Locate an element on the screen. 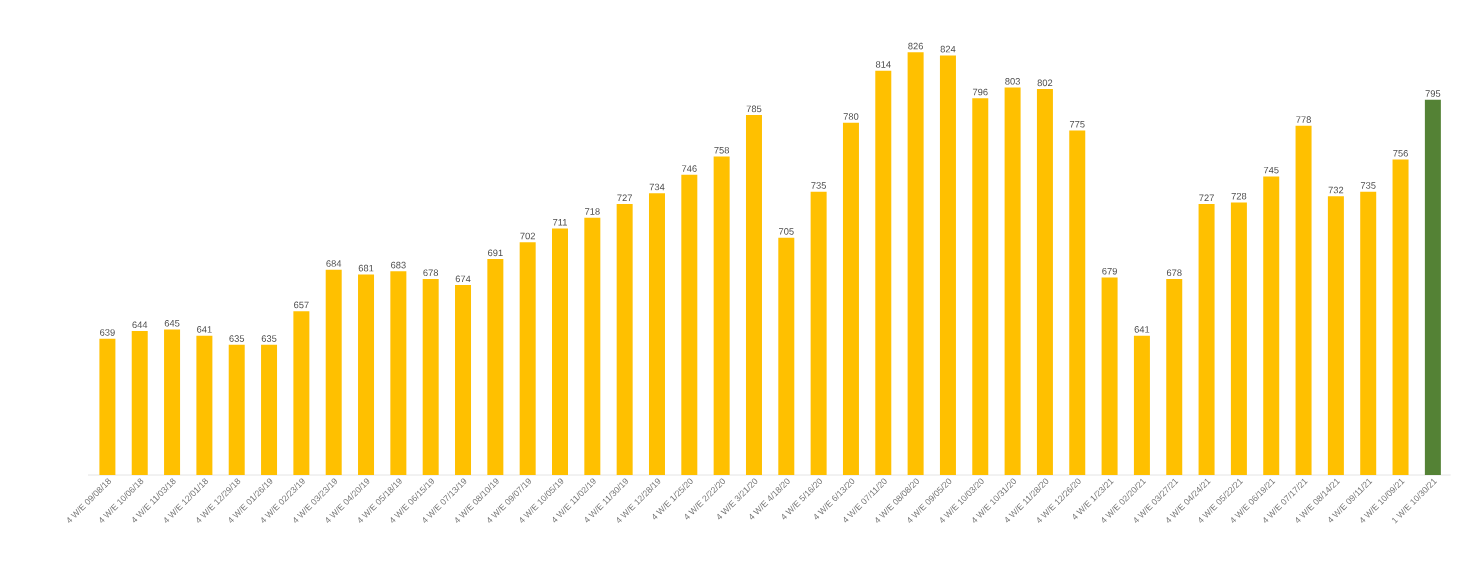 This screenshot has width=1462, height=572. data-label: 745 is located at coordinates (1271, 170).